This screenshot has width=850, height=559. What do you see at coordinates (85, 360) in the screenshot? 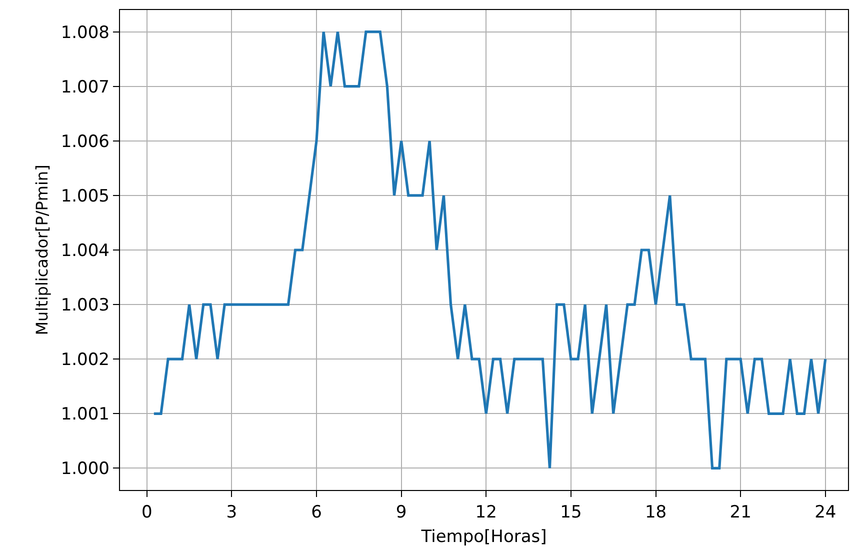
I see `y-tick-label: 1.002` at bounding box center [85, 360].